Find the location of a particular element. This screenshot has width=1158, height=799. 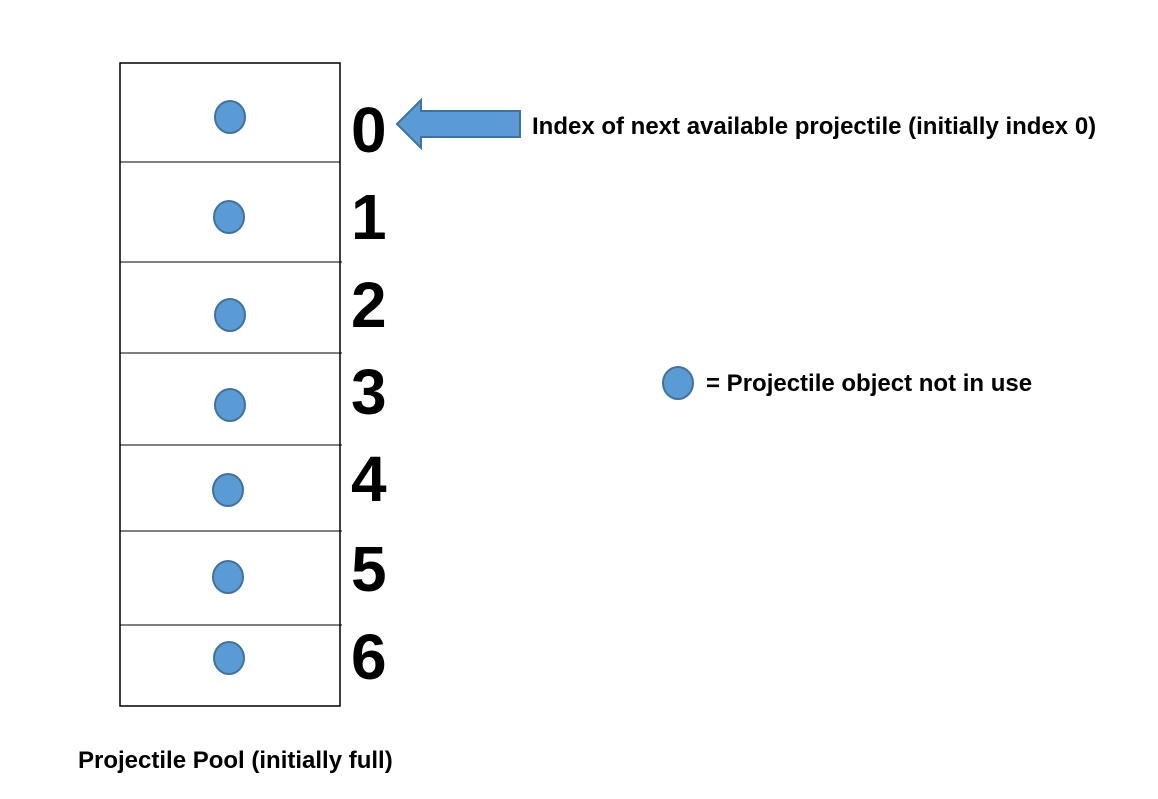

index-labels: 0 1 2 3 4 5 6 is located at coordinates (369, 393).